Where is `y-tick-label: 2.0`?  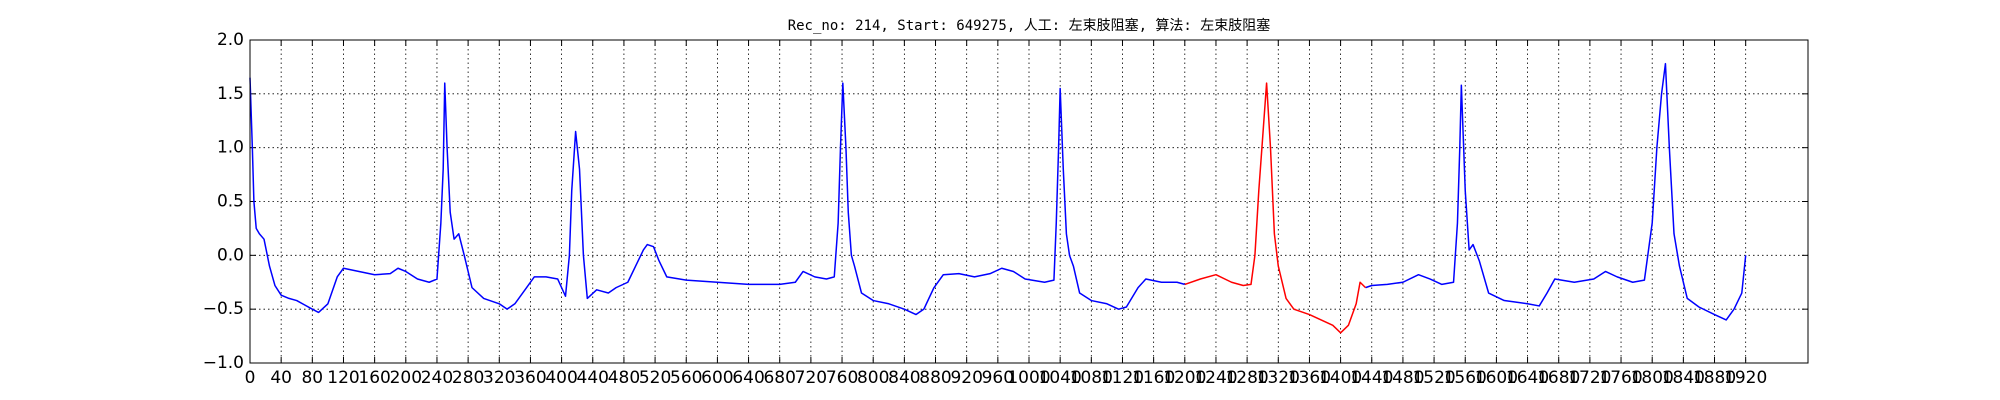
y-tick-label: 2.0 is located at coordinates (230, 40).